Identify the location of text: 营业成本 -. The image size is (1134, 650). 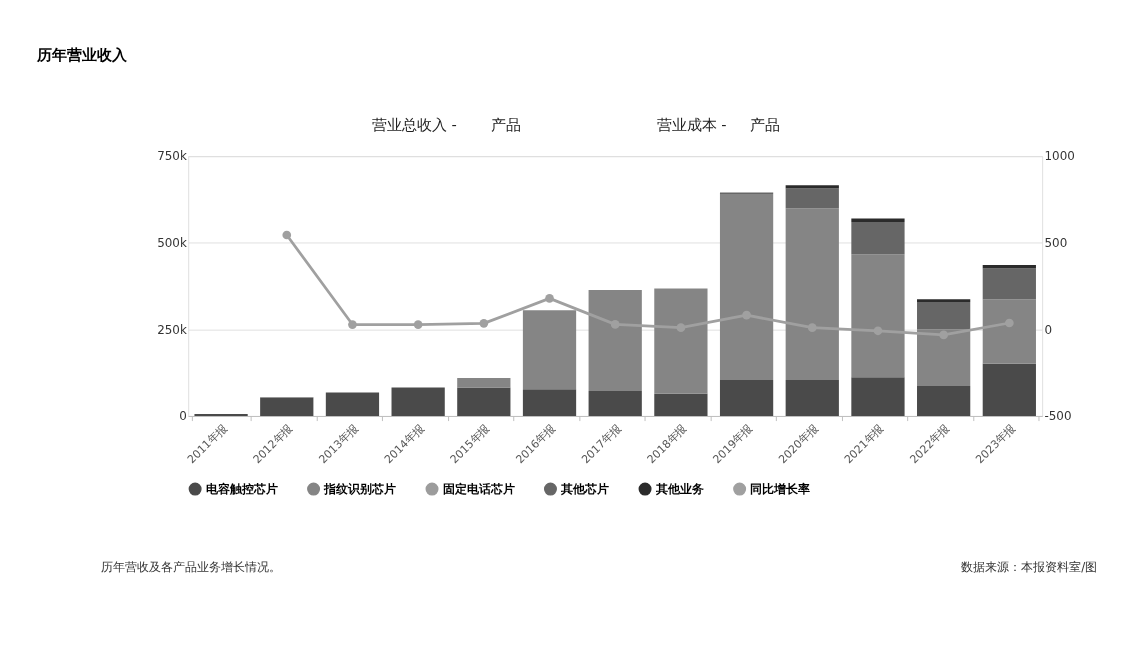
(691, 124).